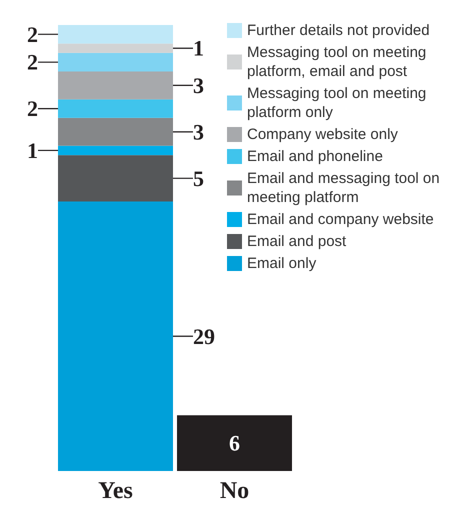  What do you see at coordinates (235, 491) in the screenshot?
I see `x-tick-label: No` at bounding box center [235, 491].